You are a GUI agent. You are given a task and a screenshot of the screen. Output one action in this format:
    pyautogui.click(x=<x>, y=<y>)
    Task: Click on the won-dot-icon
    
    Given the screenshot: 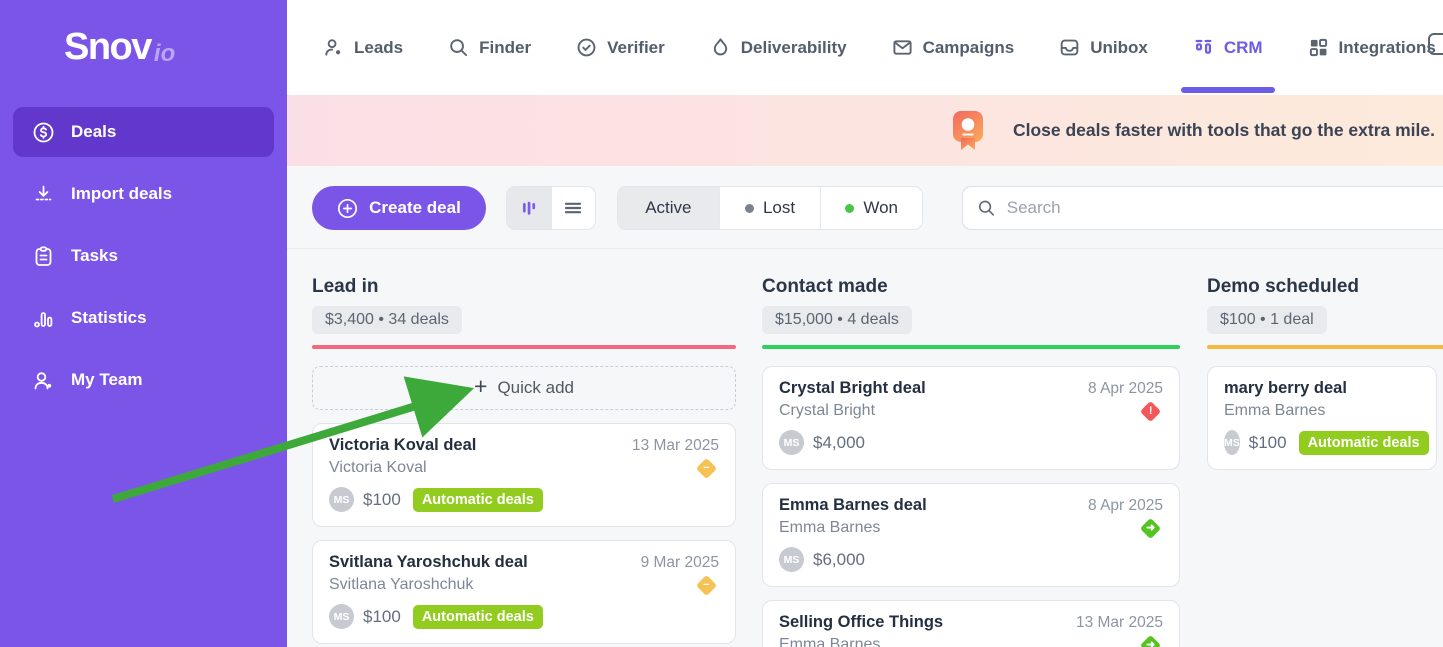 What is the action you would take?
    pyautogui.click(x=850, y=208)
    